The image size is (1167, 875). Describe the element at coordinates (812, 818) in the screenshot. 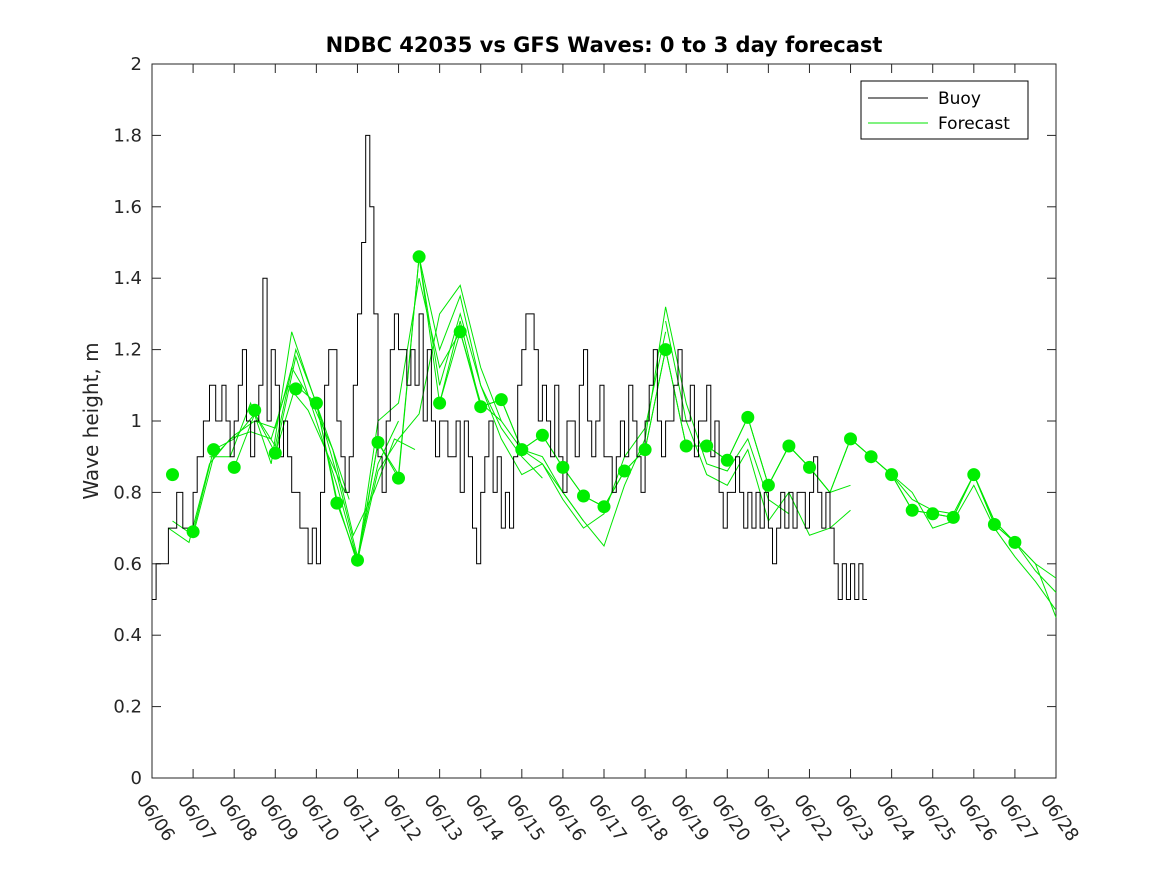

I see `x-tick-label: 06/22` at that location.